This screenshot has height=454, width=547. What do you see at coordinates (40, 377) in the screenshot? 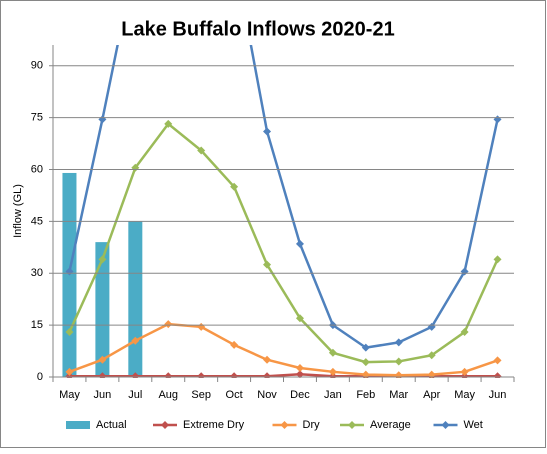
I see `y-tick-label: 0` at bounding box center [40, 377].